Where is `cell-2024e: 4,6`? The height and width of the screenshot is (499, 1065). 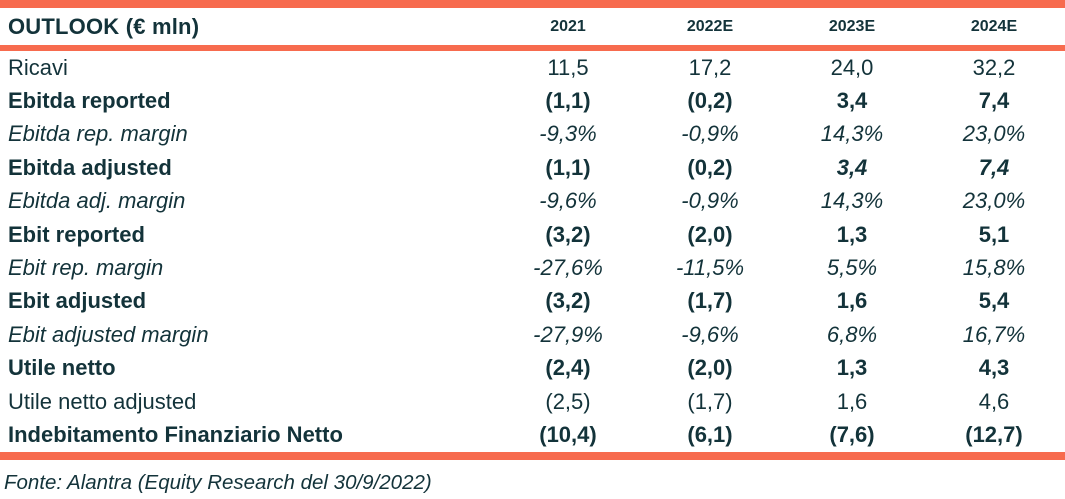 cell-2024e: 4,6 is located at coordinates (994, 401).